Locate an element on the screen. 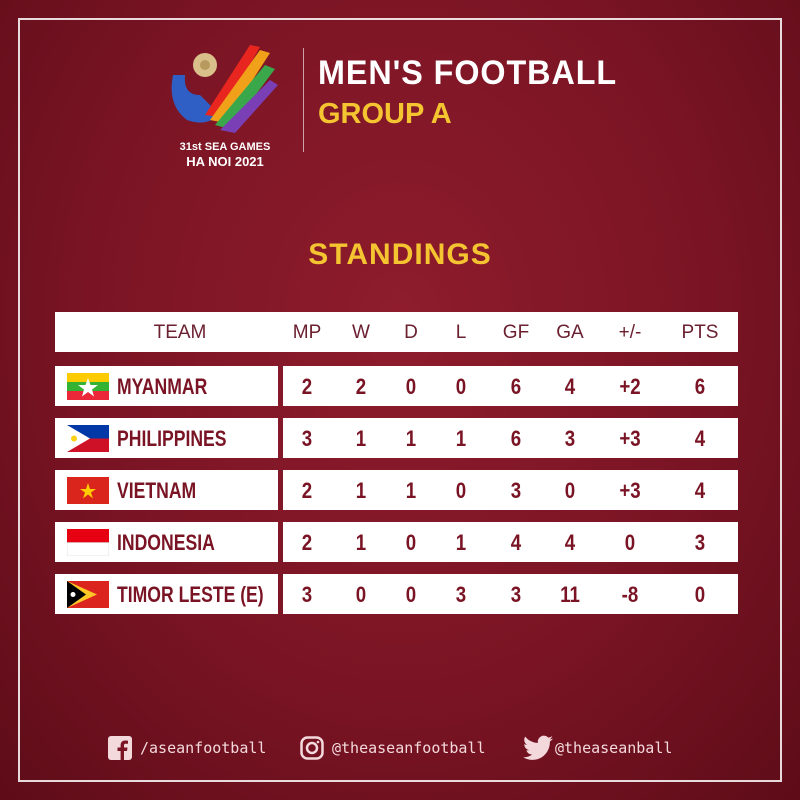  page-title: MEN'S FOOTBALL is located at coordinates (468, 73).